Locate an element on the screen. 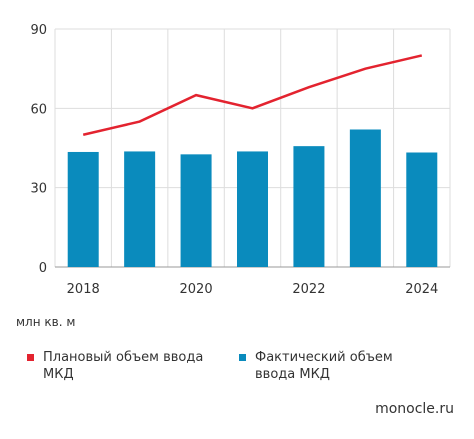 The width and height of the screenshot is (474, 439). plan-line is located at coordinates (252, 95).